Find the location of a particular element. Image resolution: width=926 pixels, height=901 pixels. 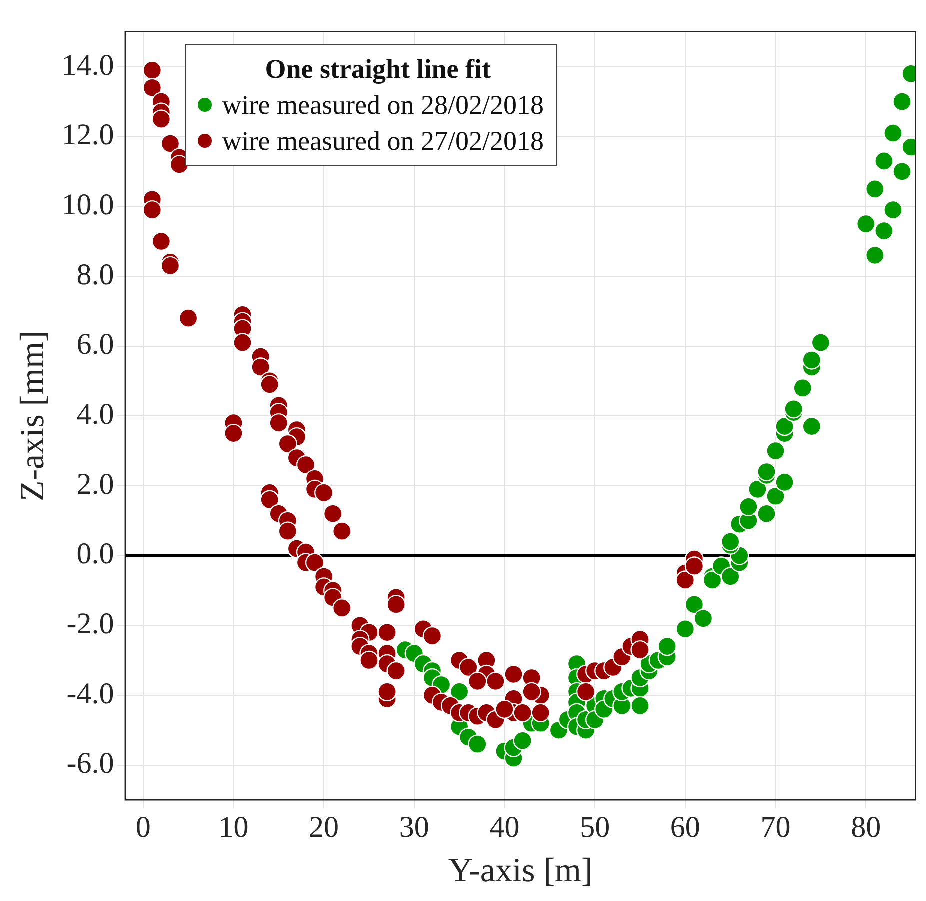

y-tick-label: 8.0 is located at coordinates (95, 275).